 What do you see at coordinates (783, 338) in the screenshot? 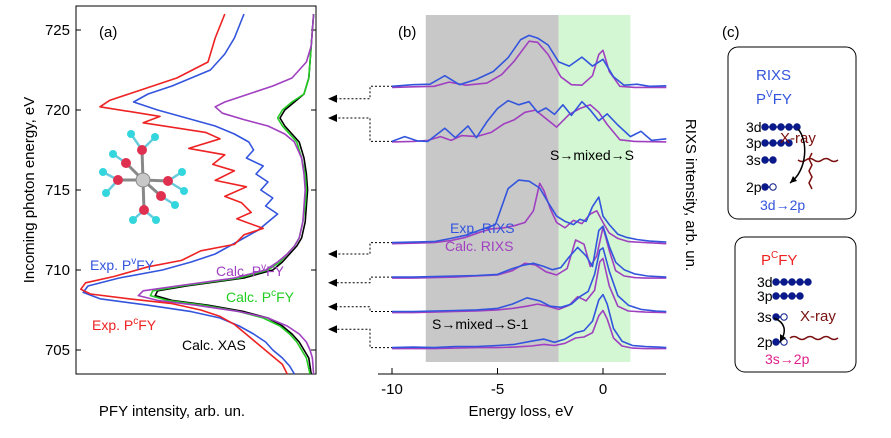
I see `bottom-box-transition-arrowhead` at bounding box center [783, 338].